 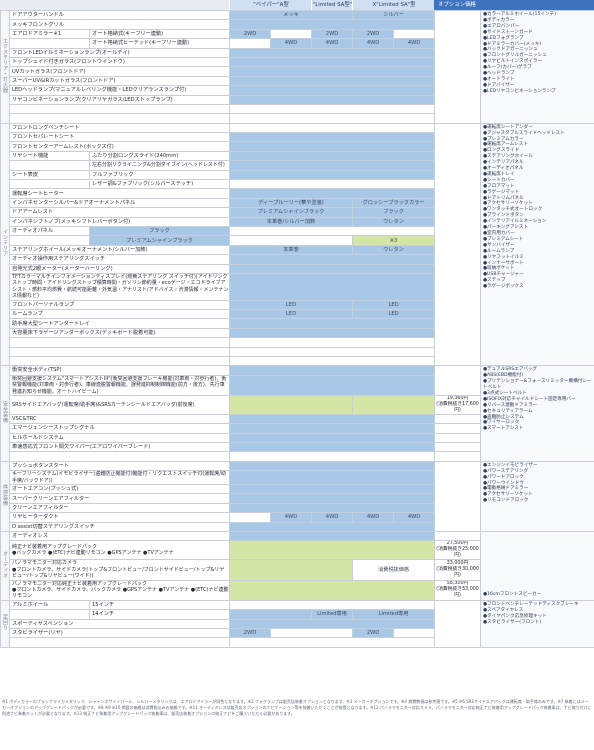 What do you see at coordinates (458, 590) in the screenshot?
I see `price-panorama-nav: 58,300円 (消費税抜き53,000円)` at bounding box center [458, 590].